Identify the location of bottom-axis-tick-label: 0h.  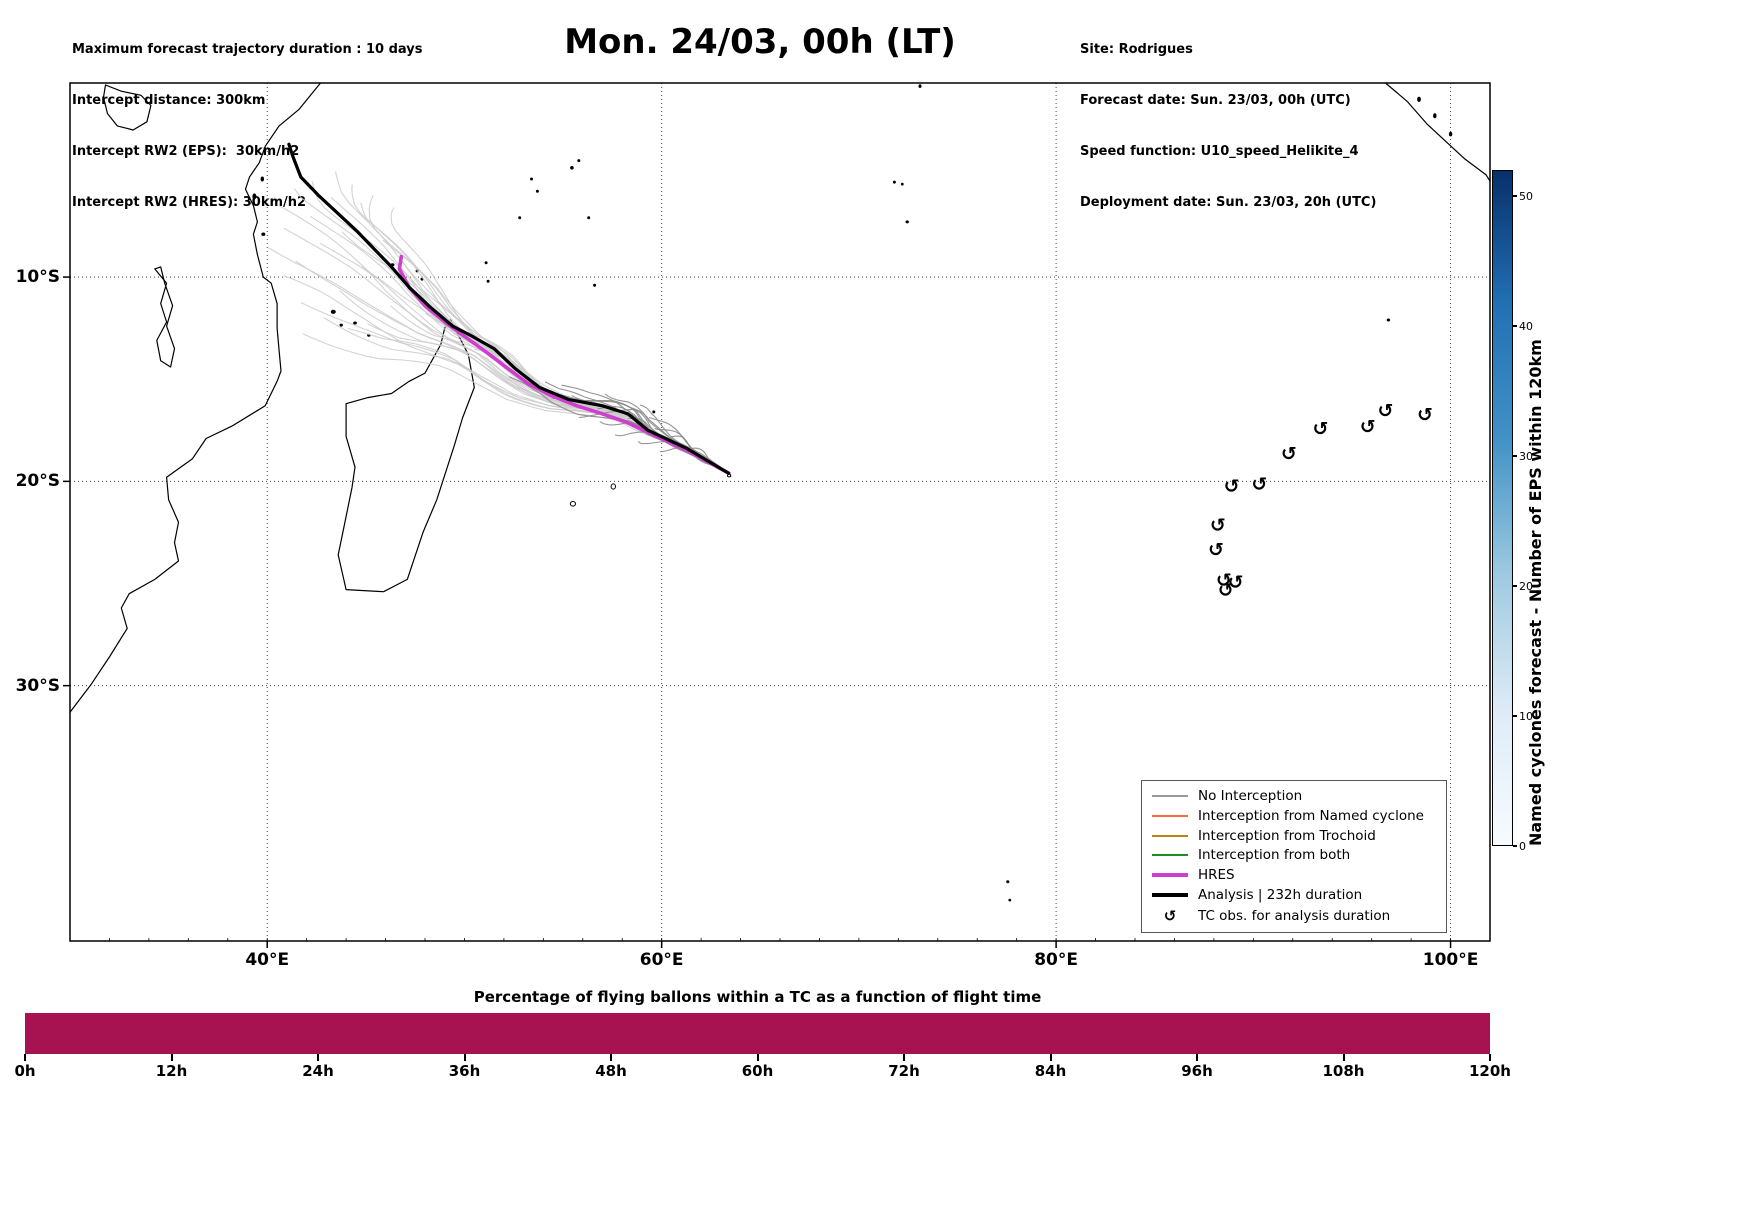
(25, 1071).